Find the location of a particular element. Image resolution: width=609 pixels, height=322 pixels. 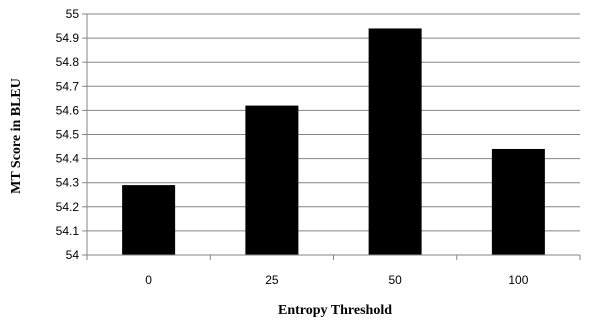

y-tick-label: 54.3 is located at coordinates (68, 183).